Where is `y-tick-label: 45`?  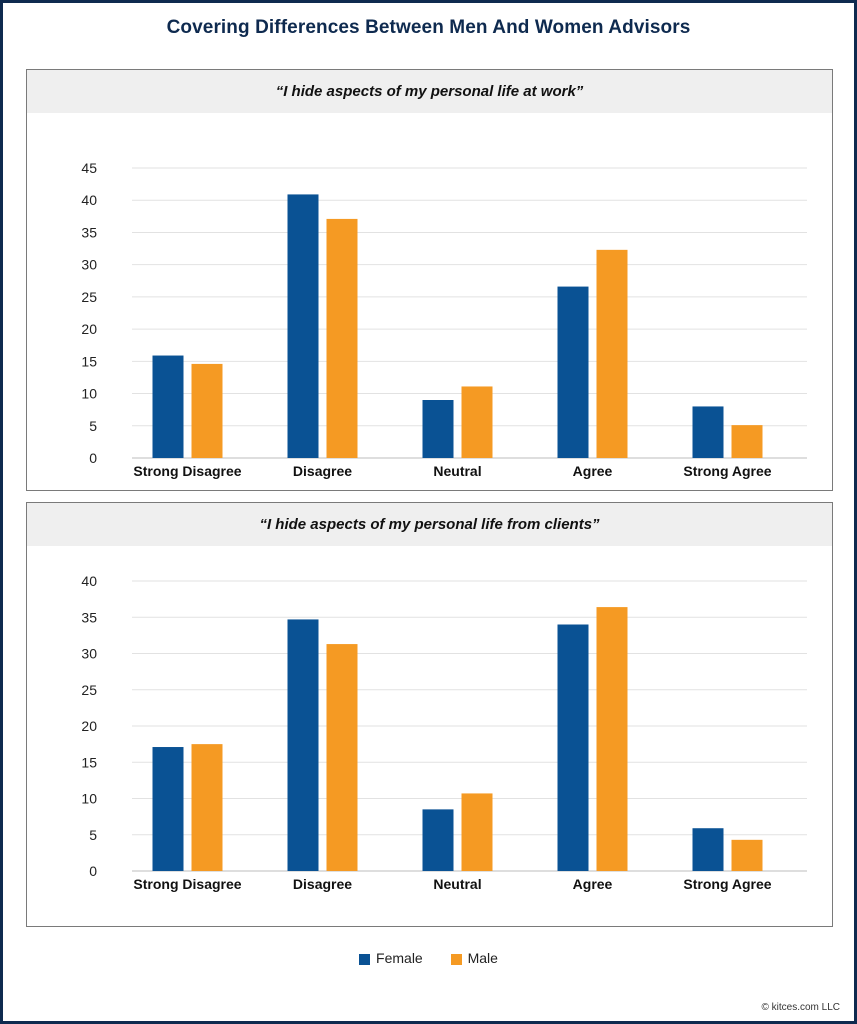
y-tick-label: 45 is located at coordinates (89, 168).